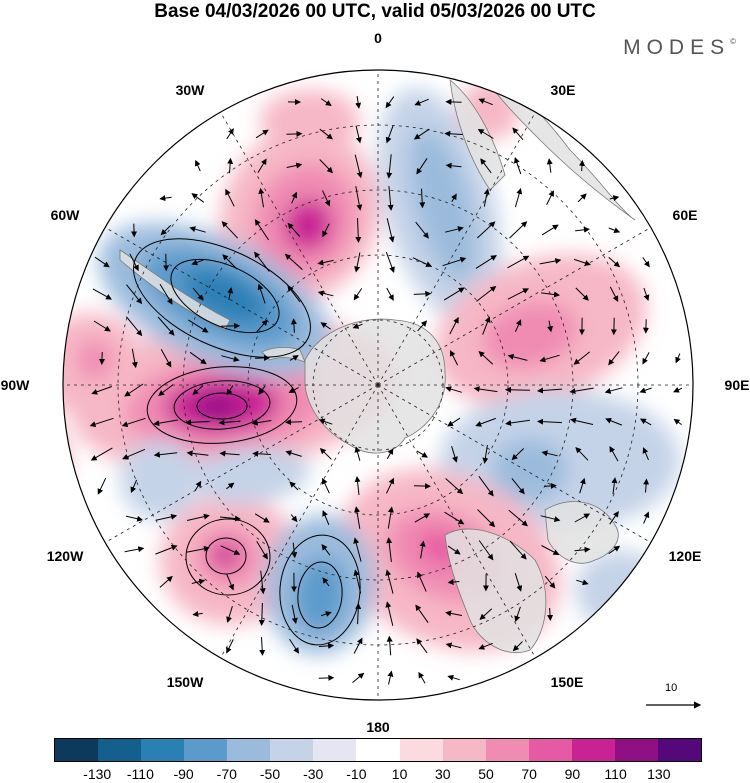 The image size is (750, 783). What do you see at coordinates (378, 750) in the screenshot?
I see `colorbar` at bounding box center [378, 750].